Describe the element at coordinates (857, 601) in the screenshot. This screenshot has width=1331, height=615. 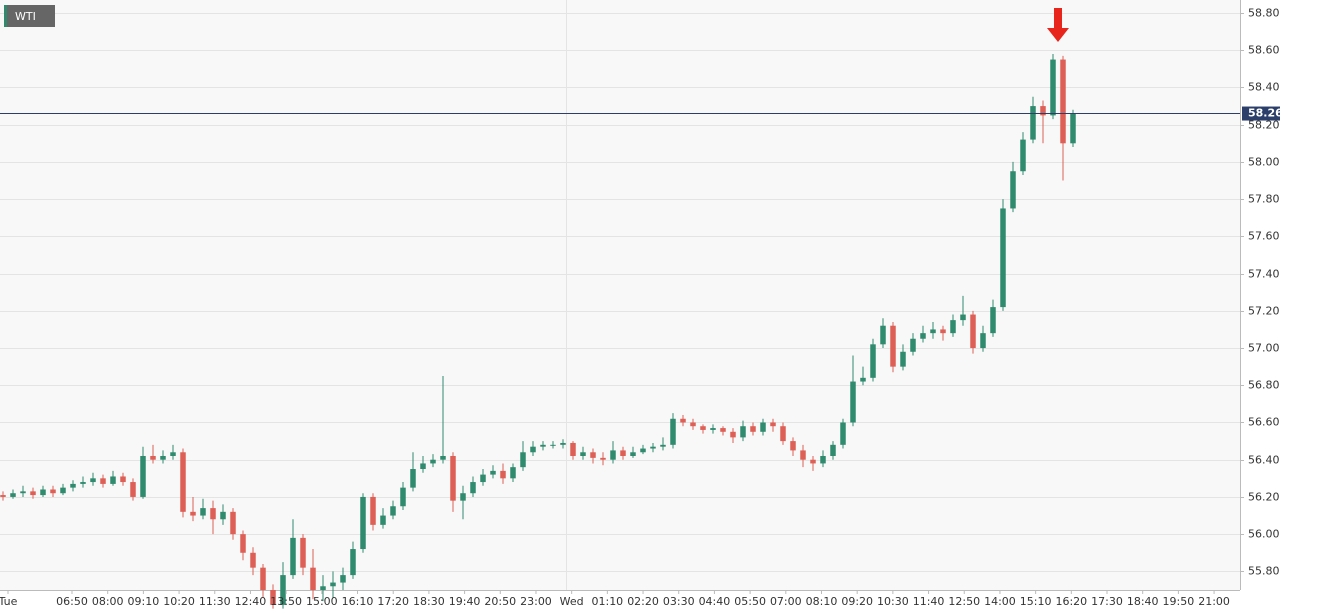
I see `x-tick-label: 09:20` at that location.